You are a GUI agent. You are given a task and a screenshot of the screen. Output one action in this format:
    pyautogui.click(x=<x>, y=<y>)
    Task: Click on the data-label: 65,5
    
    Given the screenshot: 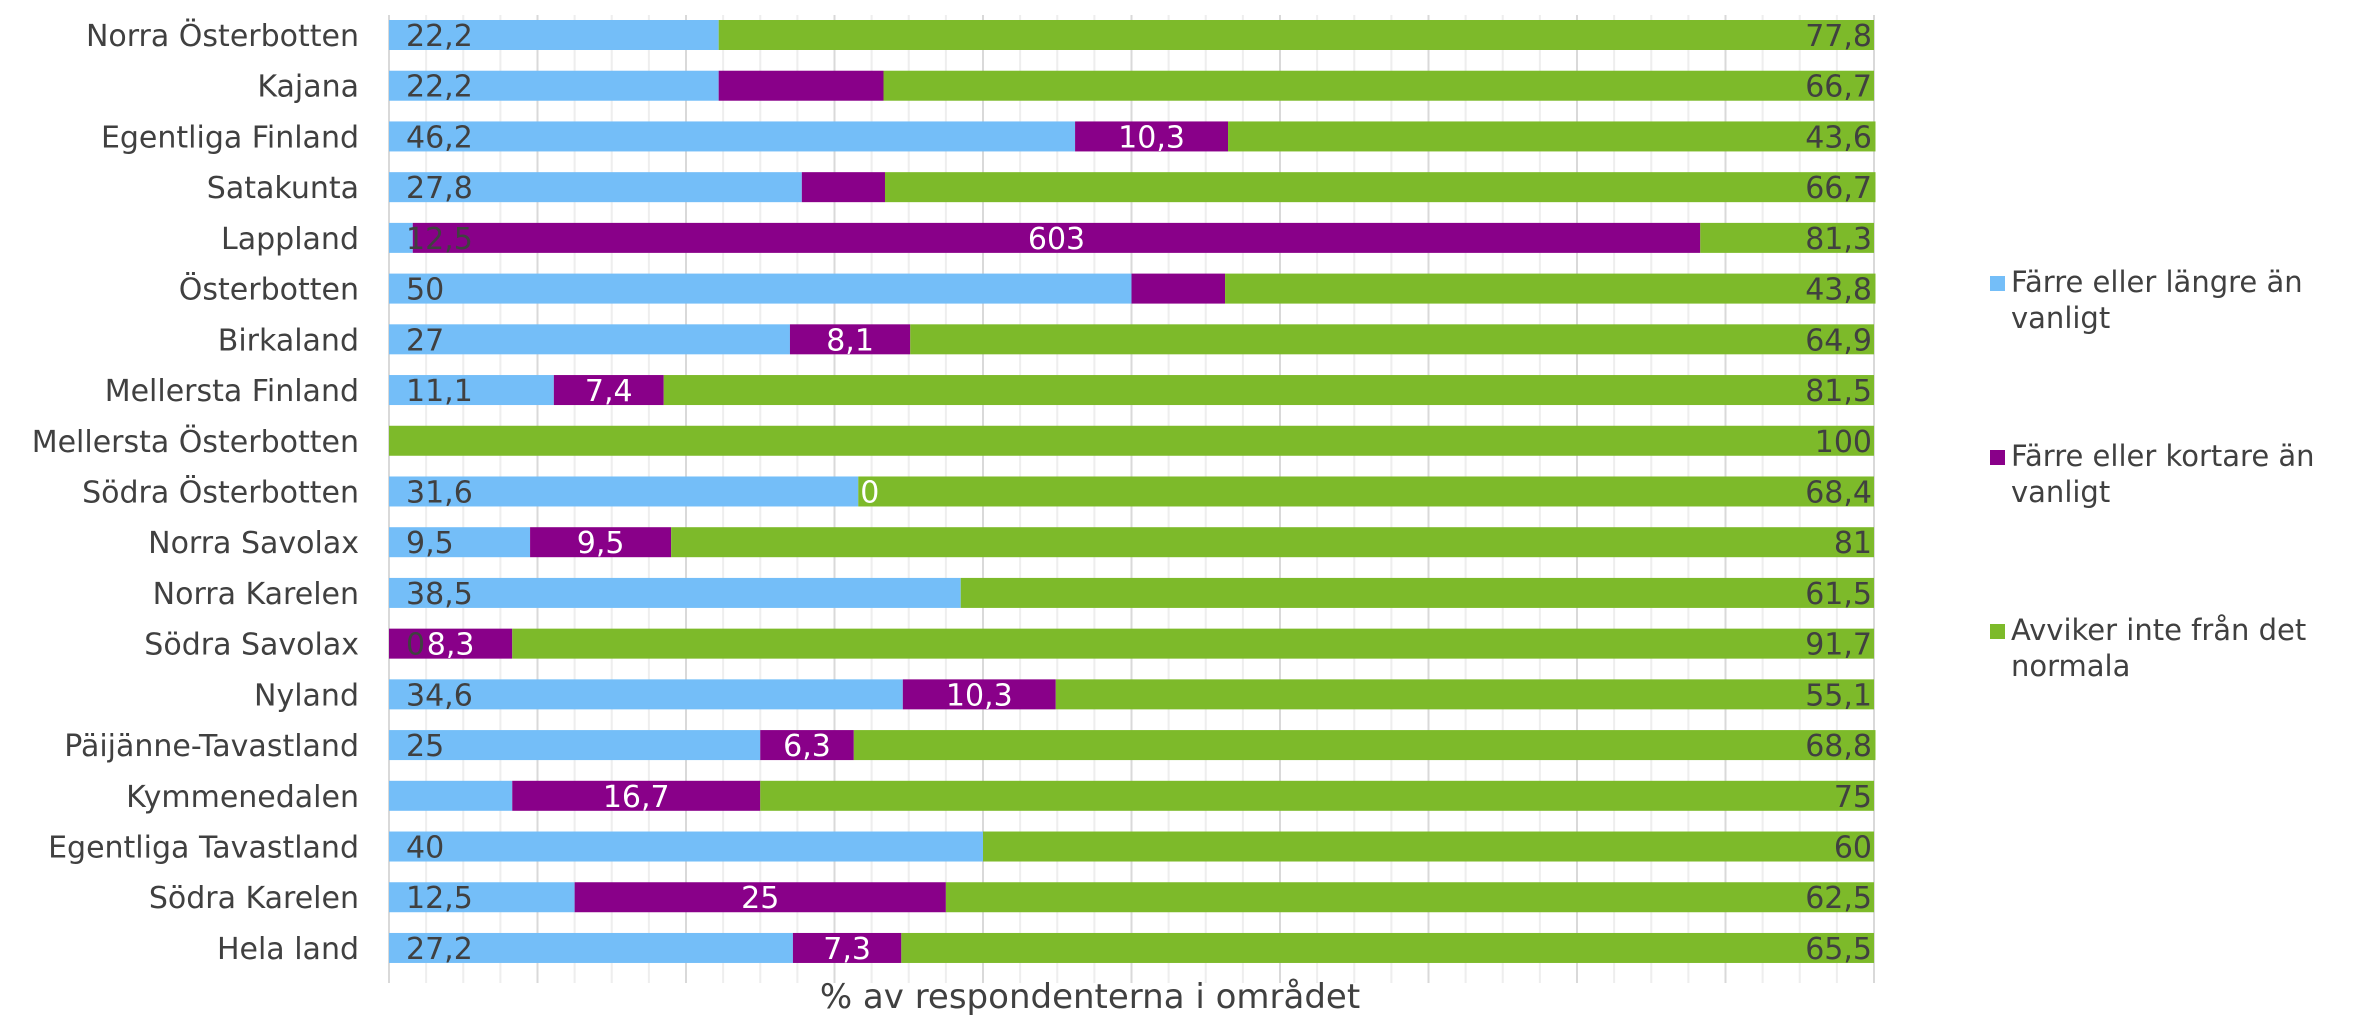 What is the action you would take?
    pyautogui.click(x=1838, y=949)
    